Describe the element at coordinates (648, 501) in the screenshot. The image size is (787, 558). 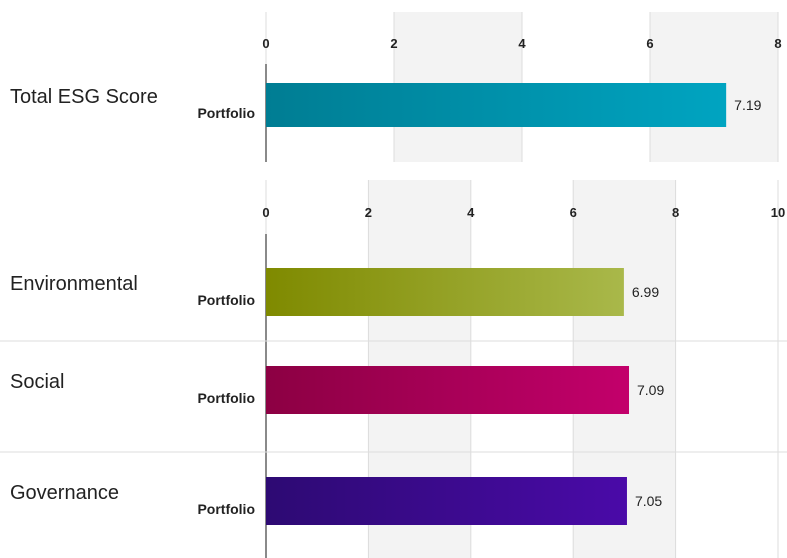
I see `bar-value-label: 7.05` at that location.